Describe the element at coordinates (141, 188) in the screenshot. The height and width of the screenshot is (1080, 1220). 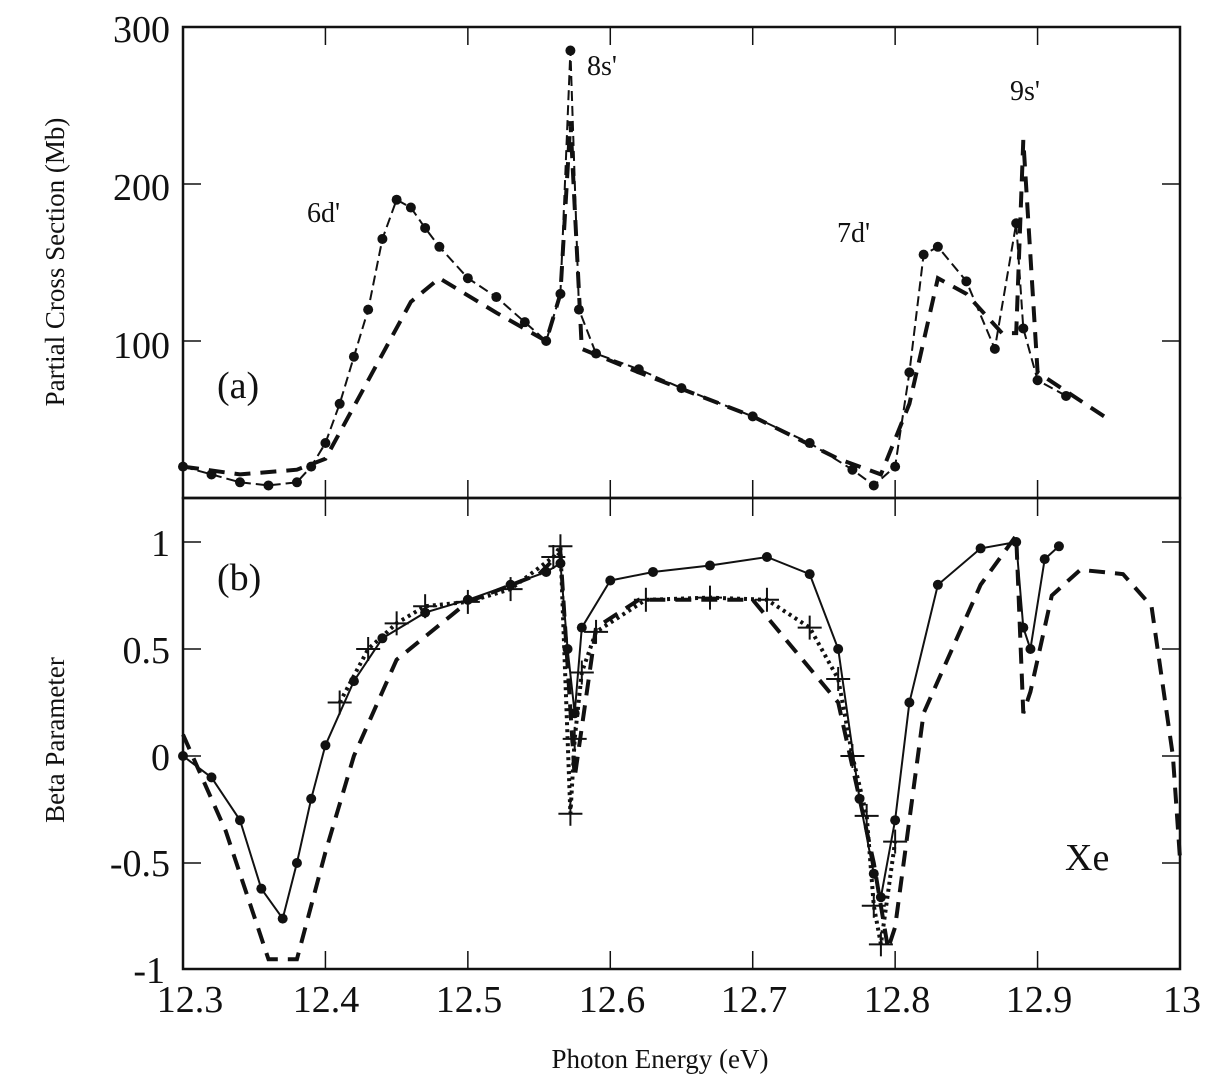
I see `ya-tick-200: 200` at that location.